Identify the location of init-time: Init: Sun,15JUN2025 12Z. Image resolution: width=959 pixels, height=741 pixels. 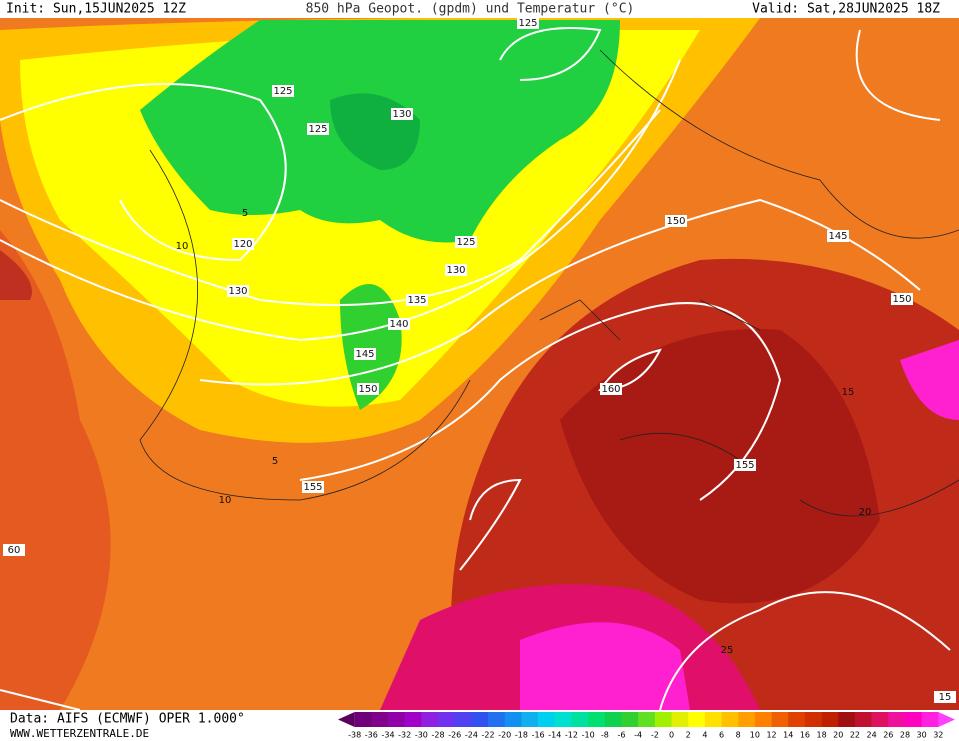
(96, 9).